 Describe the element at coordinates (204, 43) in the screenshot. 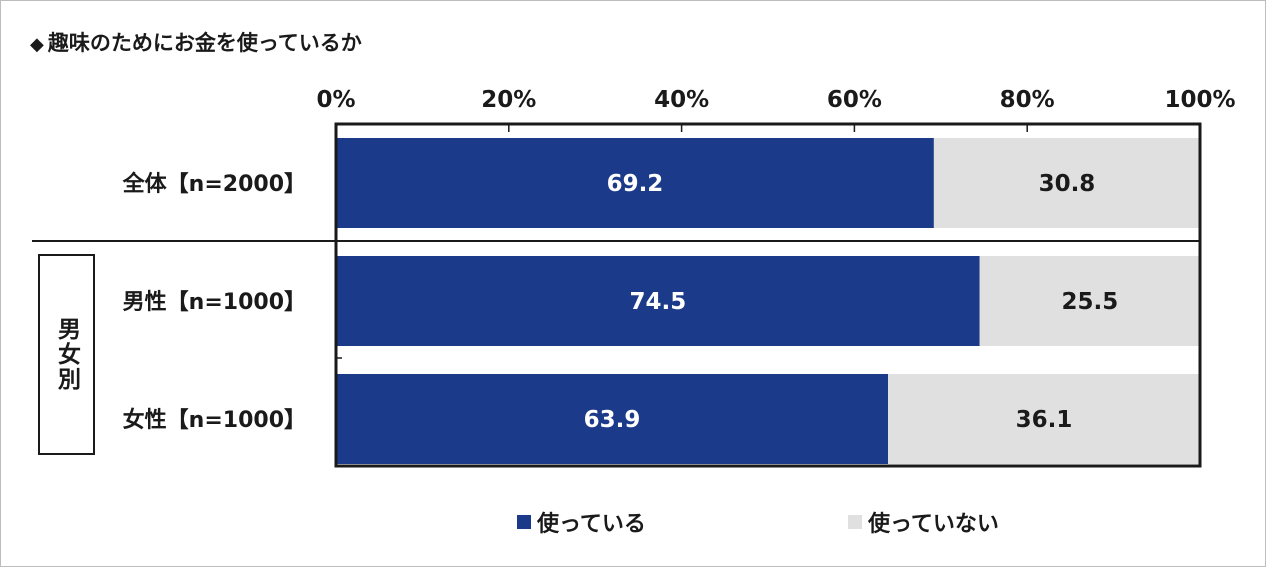

I see `chart-title-text: 趣味のためにお金を使っているか` at that location.